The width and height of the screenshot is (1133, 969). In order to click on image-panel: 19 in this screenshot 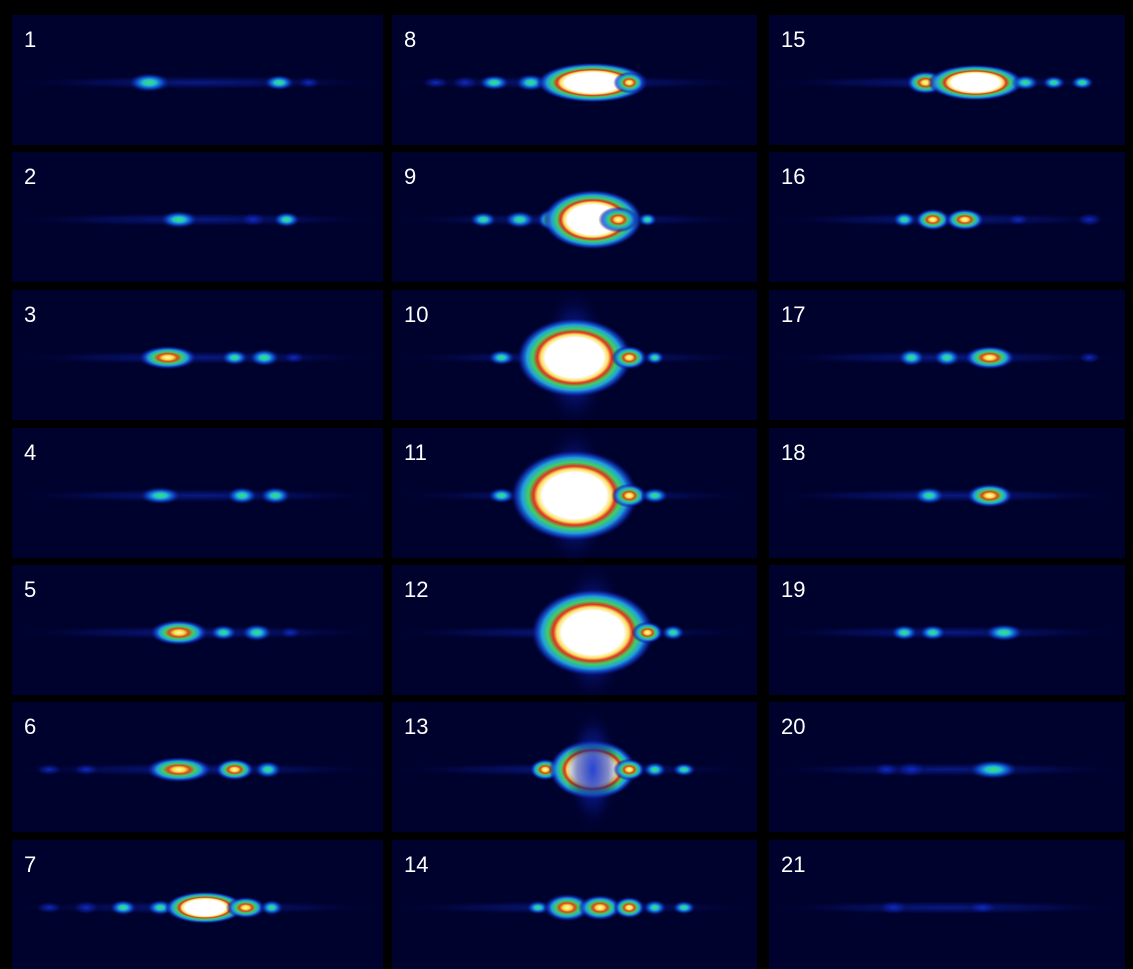, I will do `click(947, 630)`.